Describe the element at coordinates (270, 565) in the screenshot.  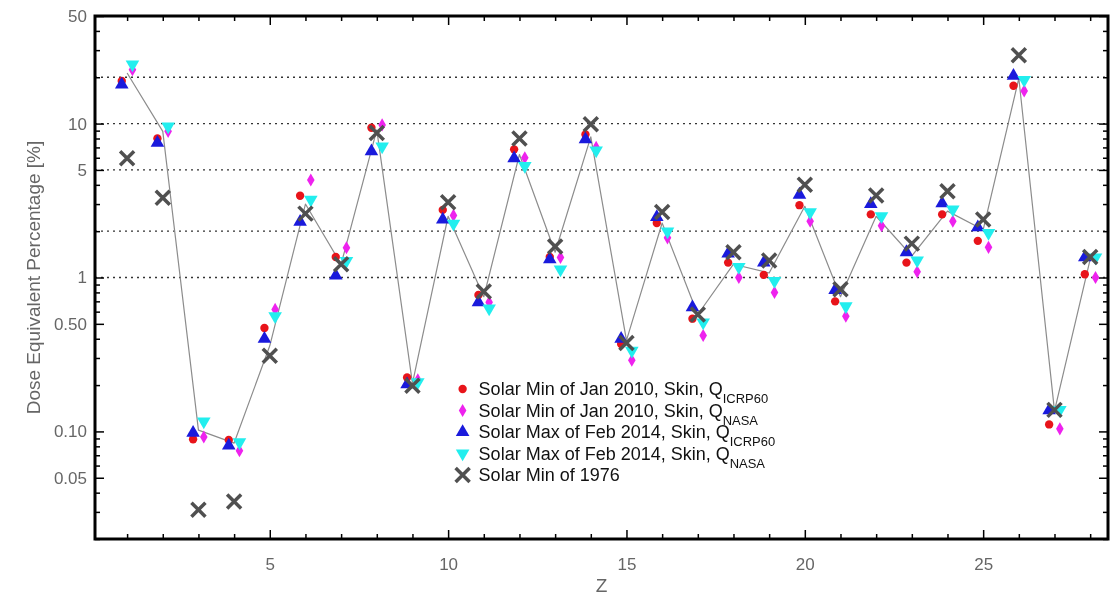
I see `x-tick-label: 5` at that location.